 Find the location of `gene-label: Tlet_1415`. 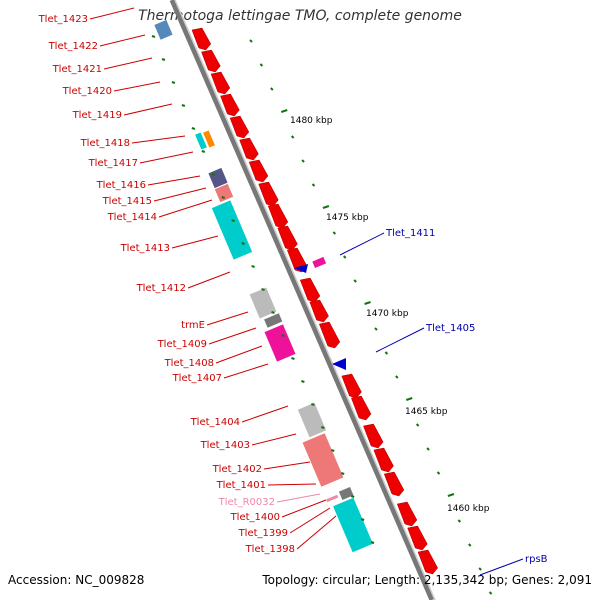

gene-label: Tlet_1415 is located at coordinates (127, 201).